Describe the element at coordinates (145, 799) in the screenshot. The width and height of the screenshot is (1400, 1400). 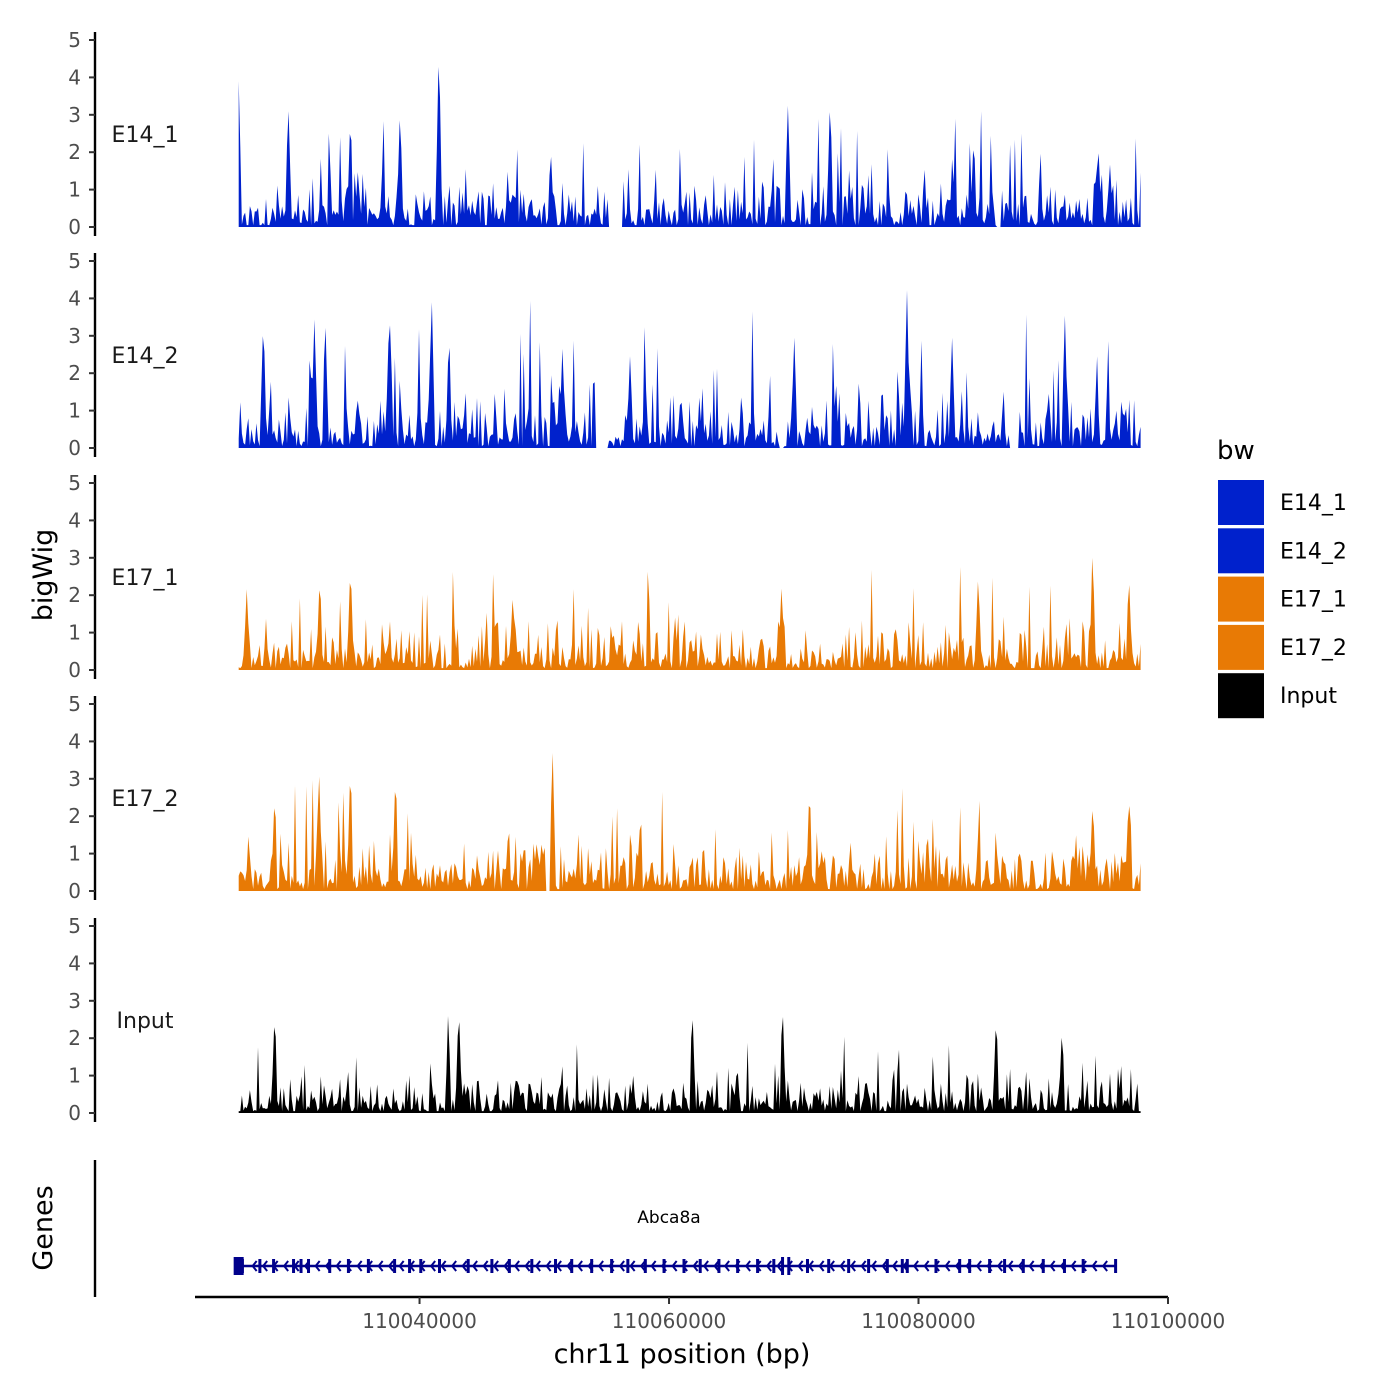
I see `track-label: E17_2` at that location.